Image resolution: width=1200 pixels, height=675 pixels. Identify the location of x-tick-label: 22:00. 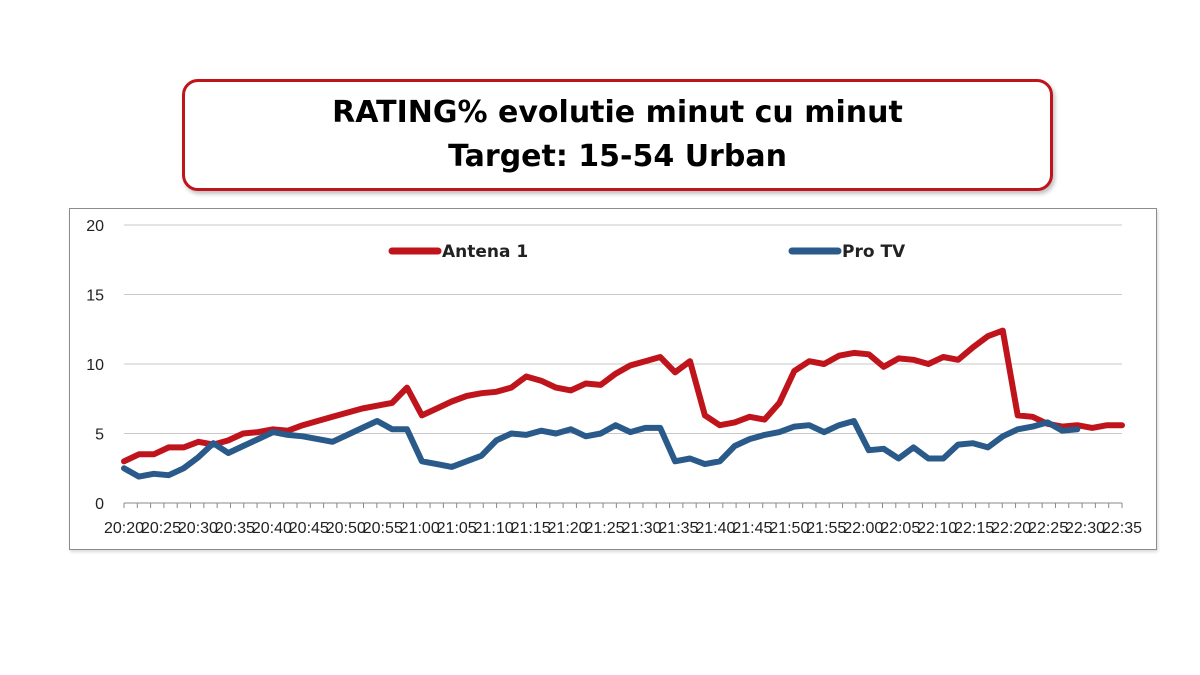
(863, 528).